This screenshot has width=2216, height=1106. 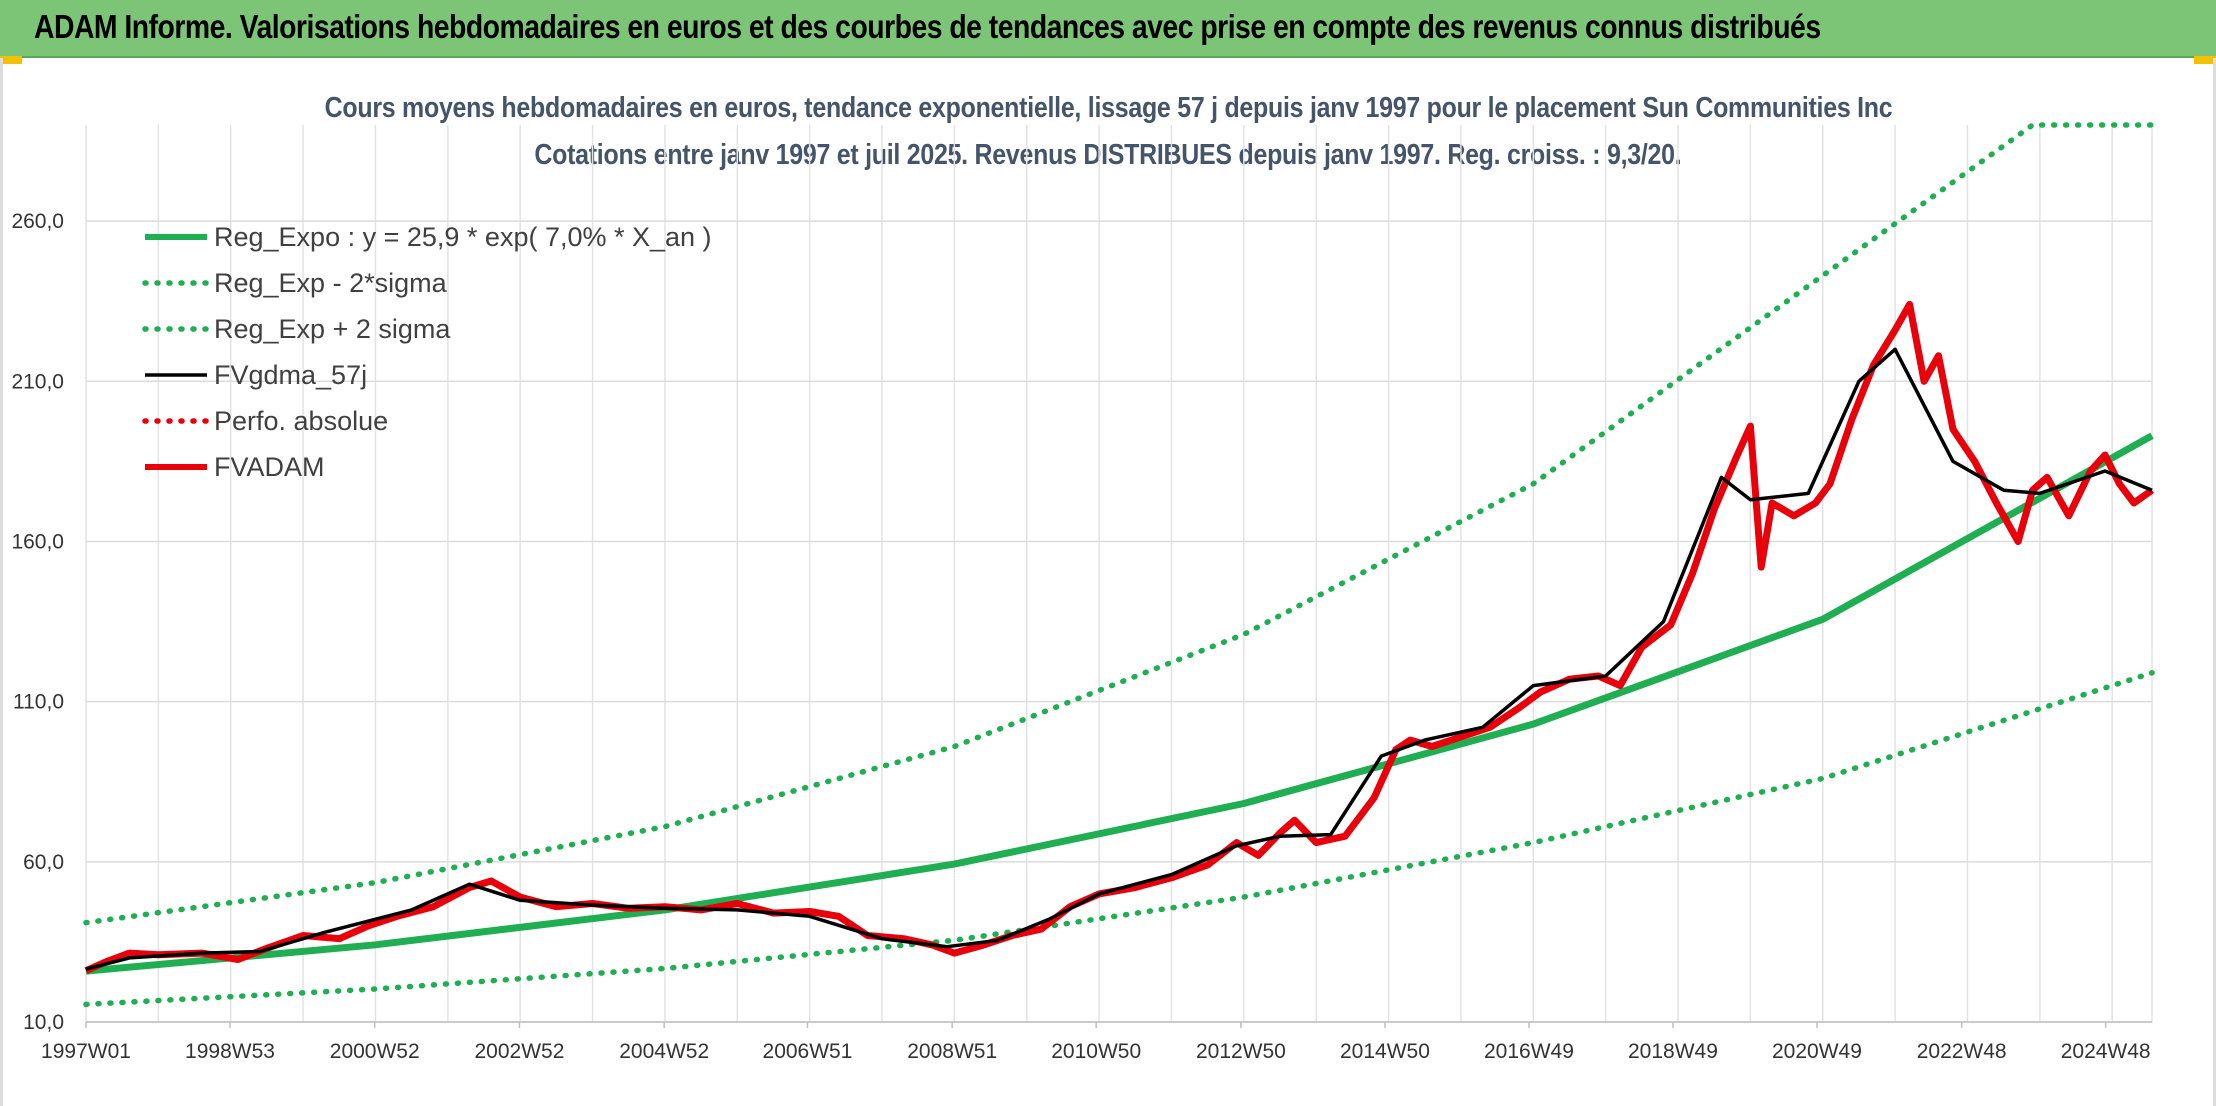 What do you see at coordinates (2205, 60) in the screenshot?
I see `corner-marker-right` at bounding box center [2205, 60].